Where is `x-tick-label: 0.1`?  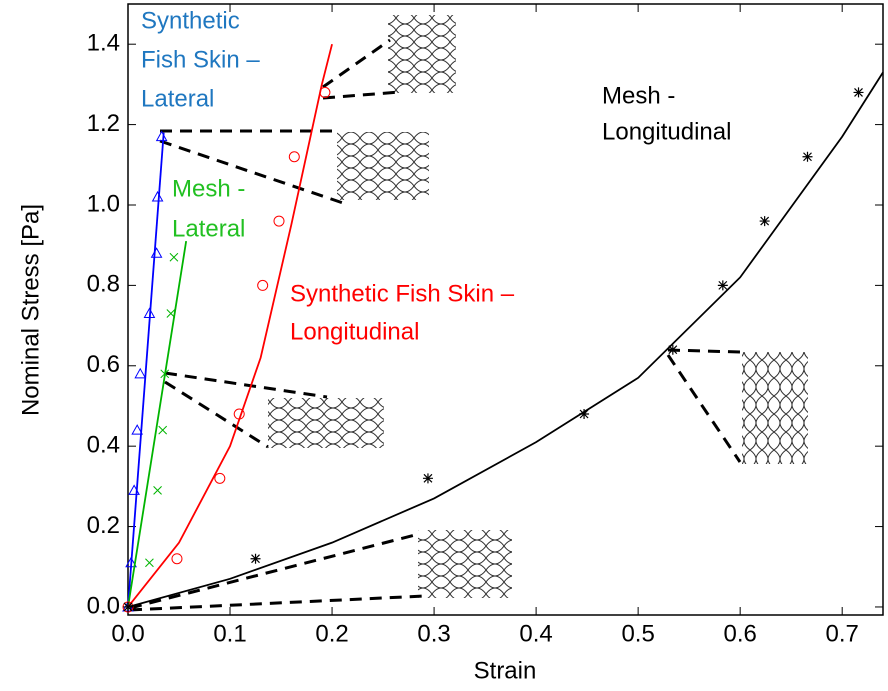 x-tick-label: 0.1 is located at coordinates (229, 633).